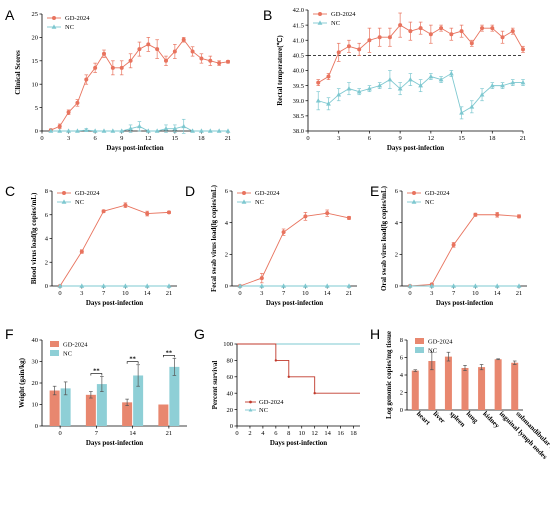 The width and height of the screenshot is (550, 518). Describe the element at coordinates (298, 71) in the screenshot. I see `y-tick-label: 40.0` at that location.